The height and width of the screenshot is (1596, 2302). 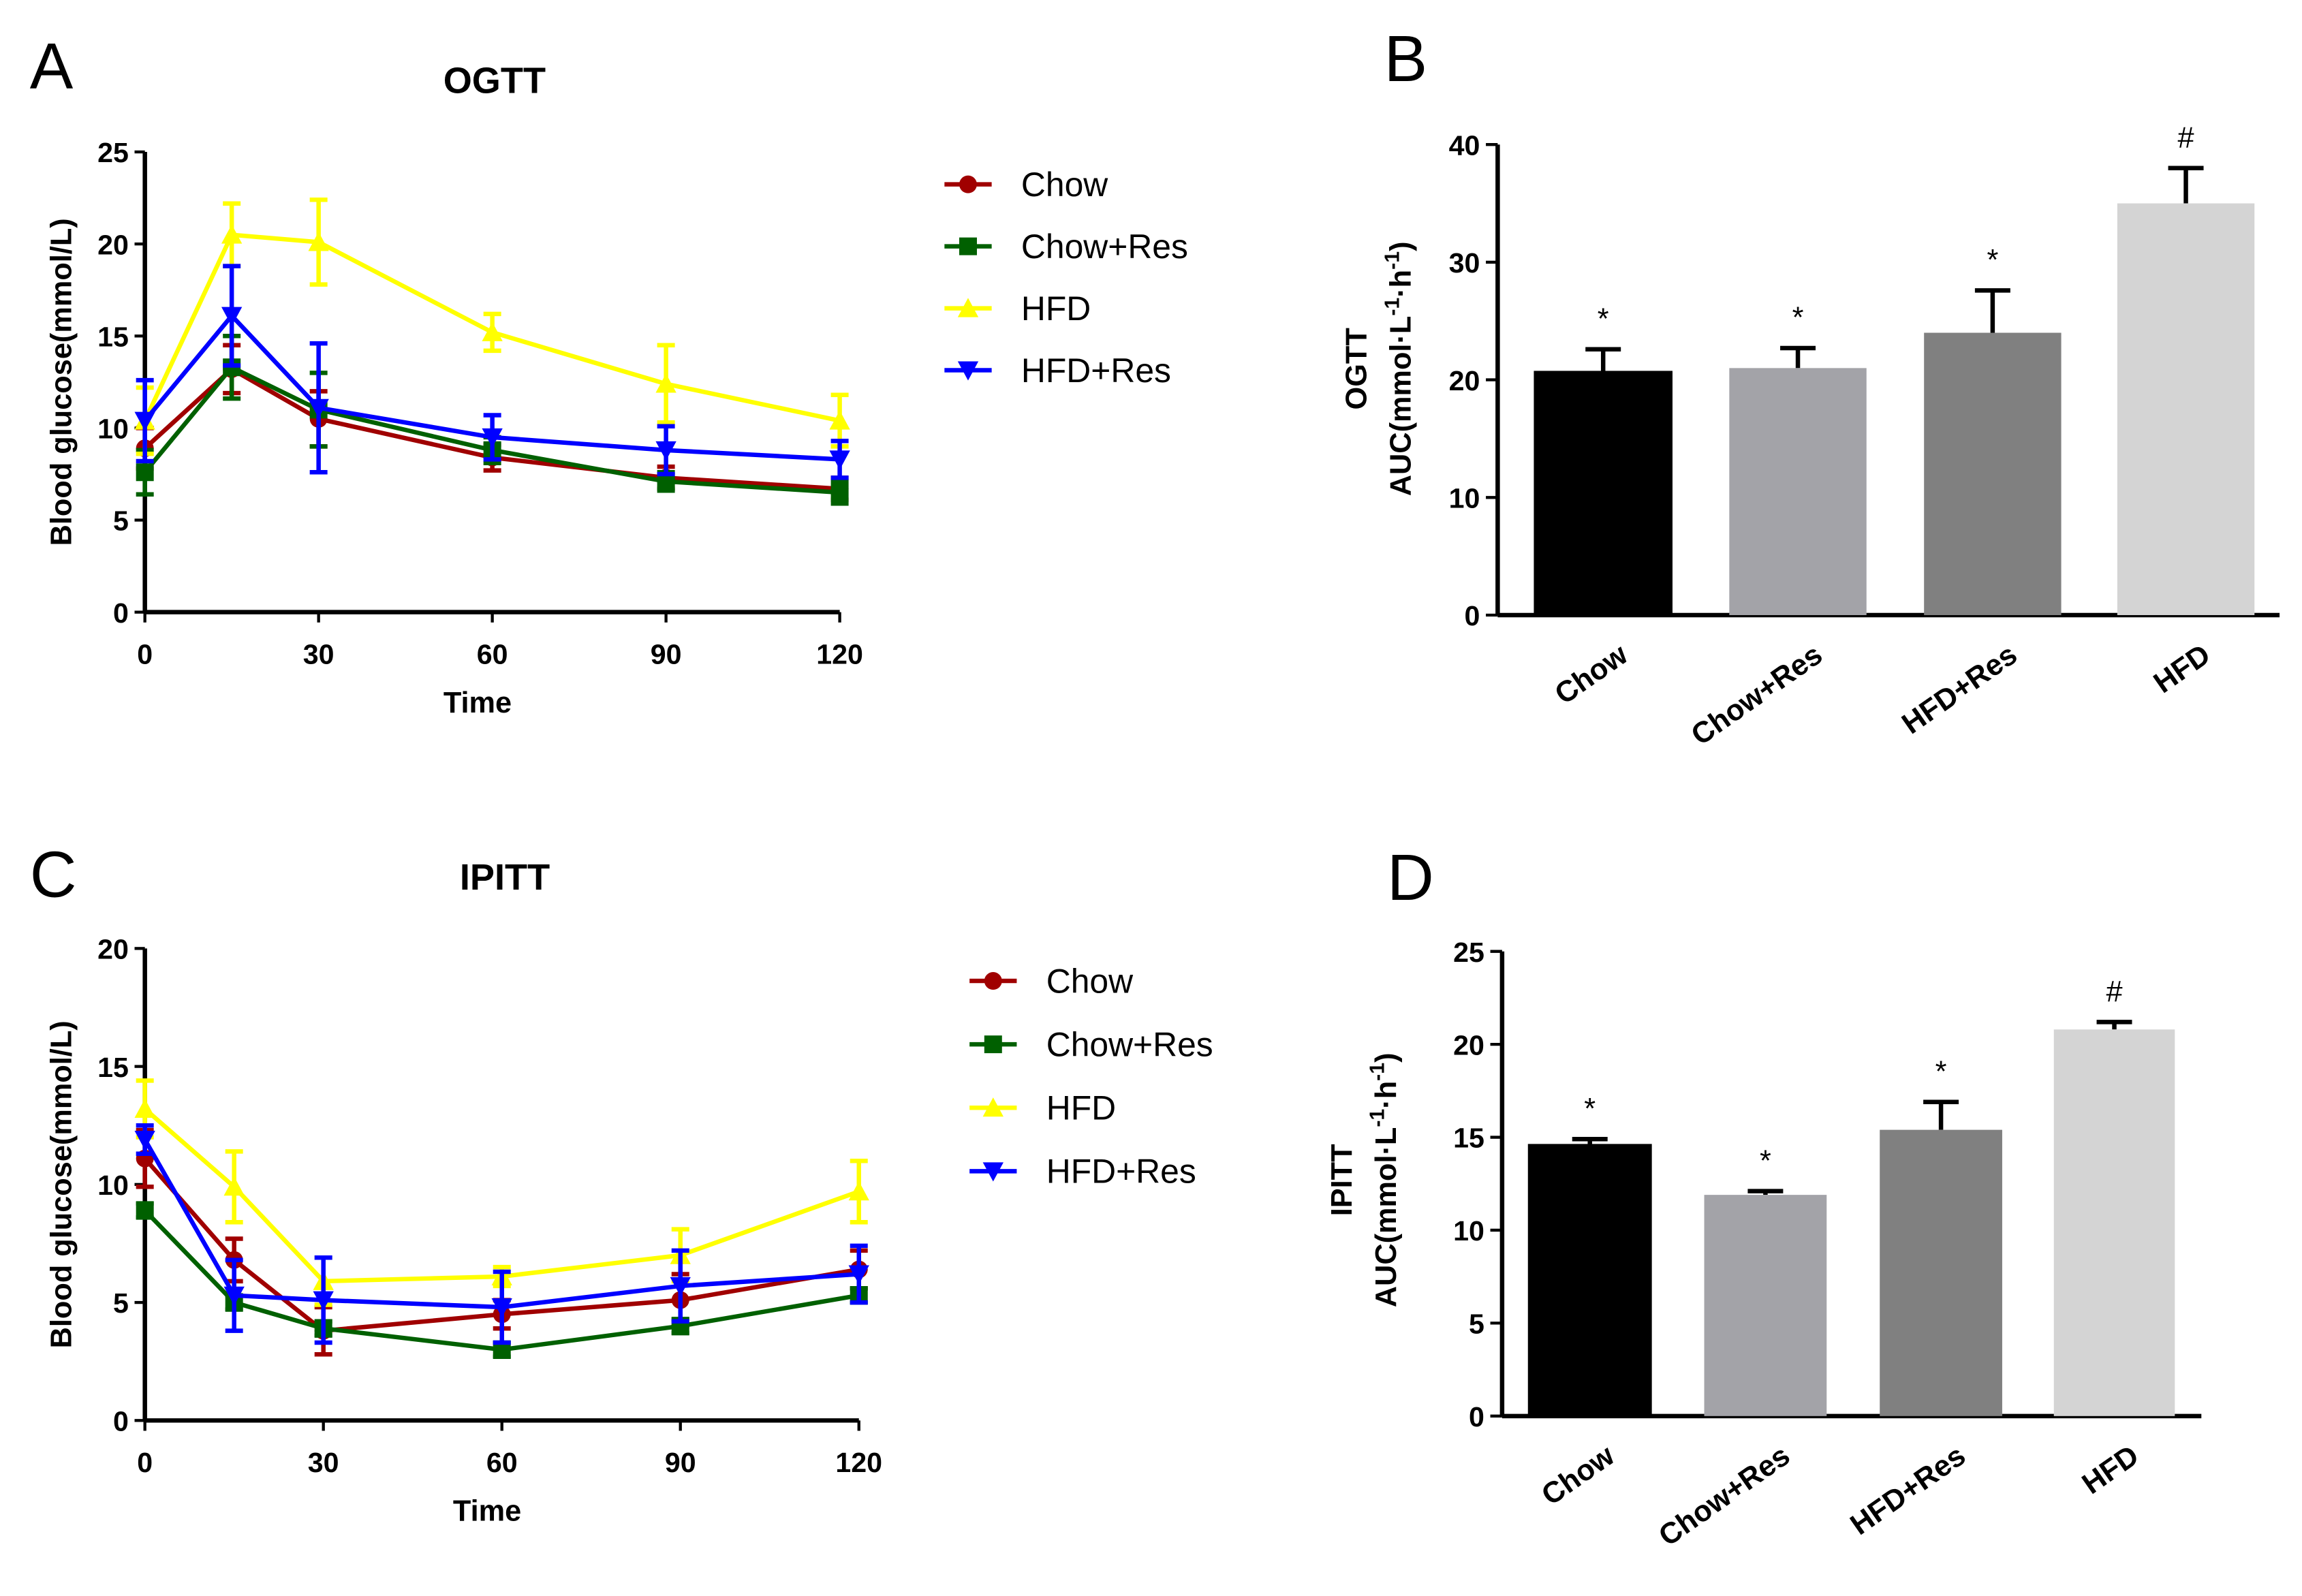 What do you see at coordinates (505, 878) in the screenshot?
I see `chart-title: IPITT` at bounding box center [505, 878].